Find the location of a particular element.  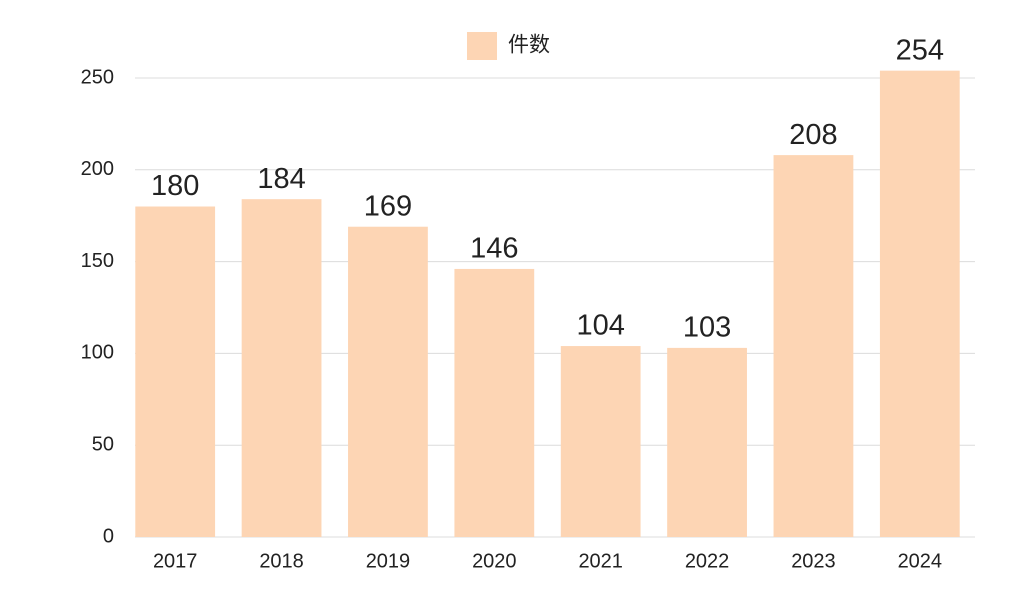

y-tick-label: 50 is located at coordinates (103, 444).